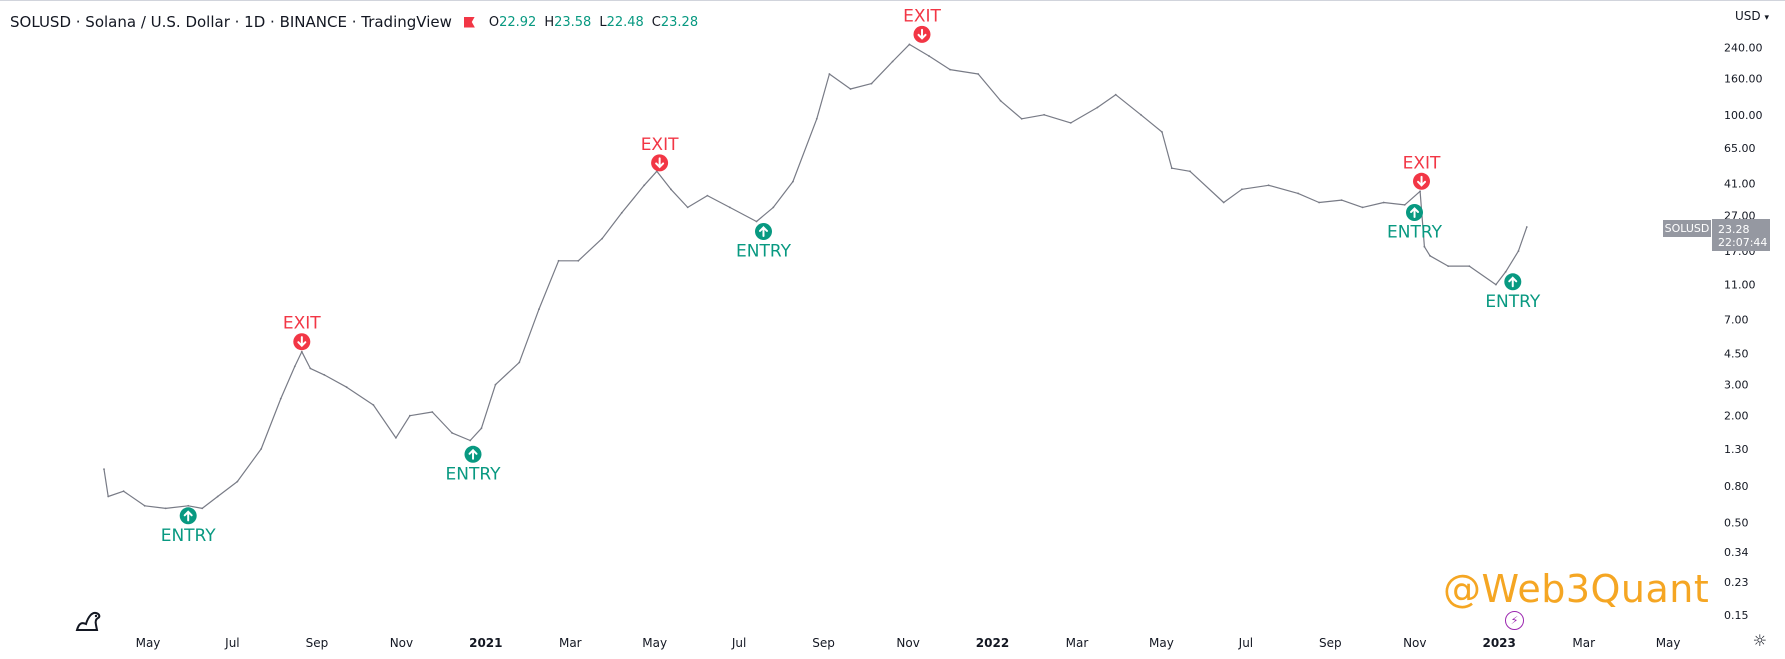 The width and height of the screenshot is (1785, 659). I want to click on ohlc-low: L22.48, so click(621, 22).